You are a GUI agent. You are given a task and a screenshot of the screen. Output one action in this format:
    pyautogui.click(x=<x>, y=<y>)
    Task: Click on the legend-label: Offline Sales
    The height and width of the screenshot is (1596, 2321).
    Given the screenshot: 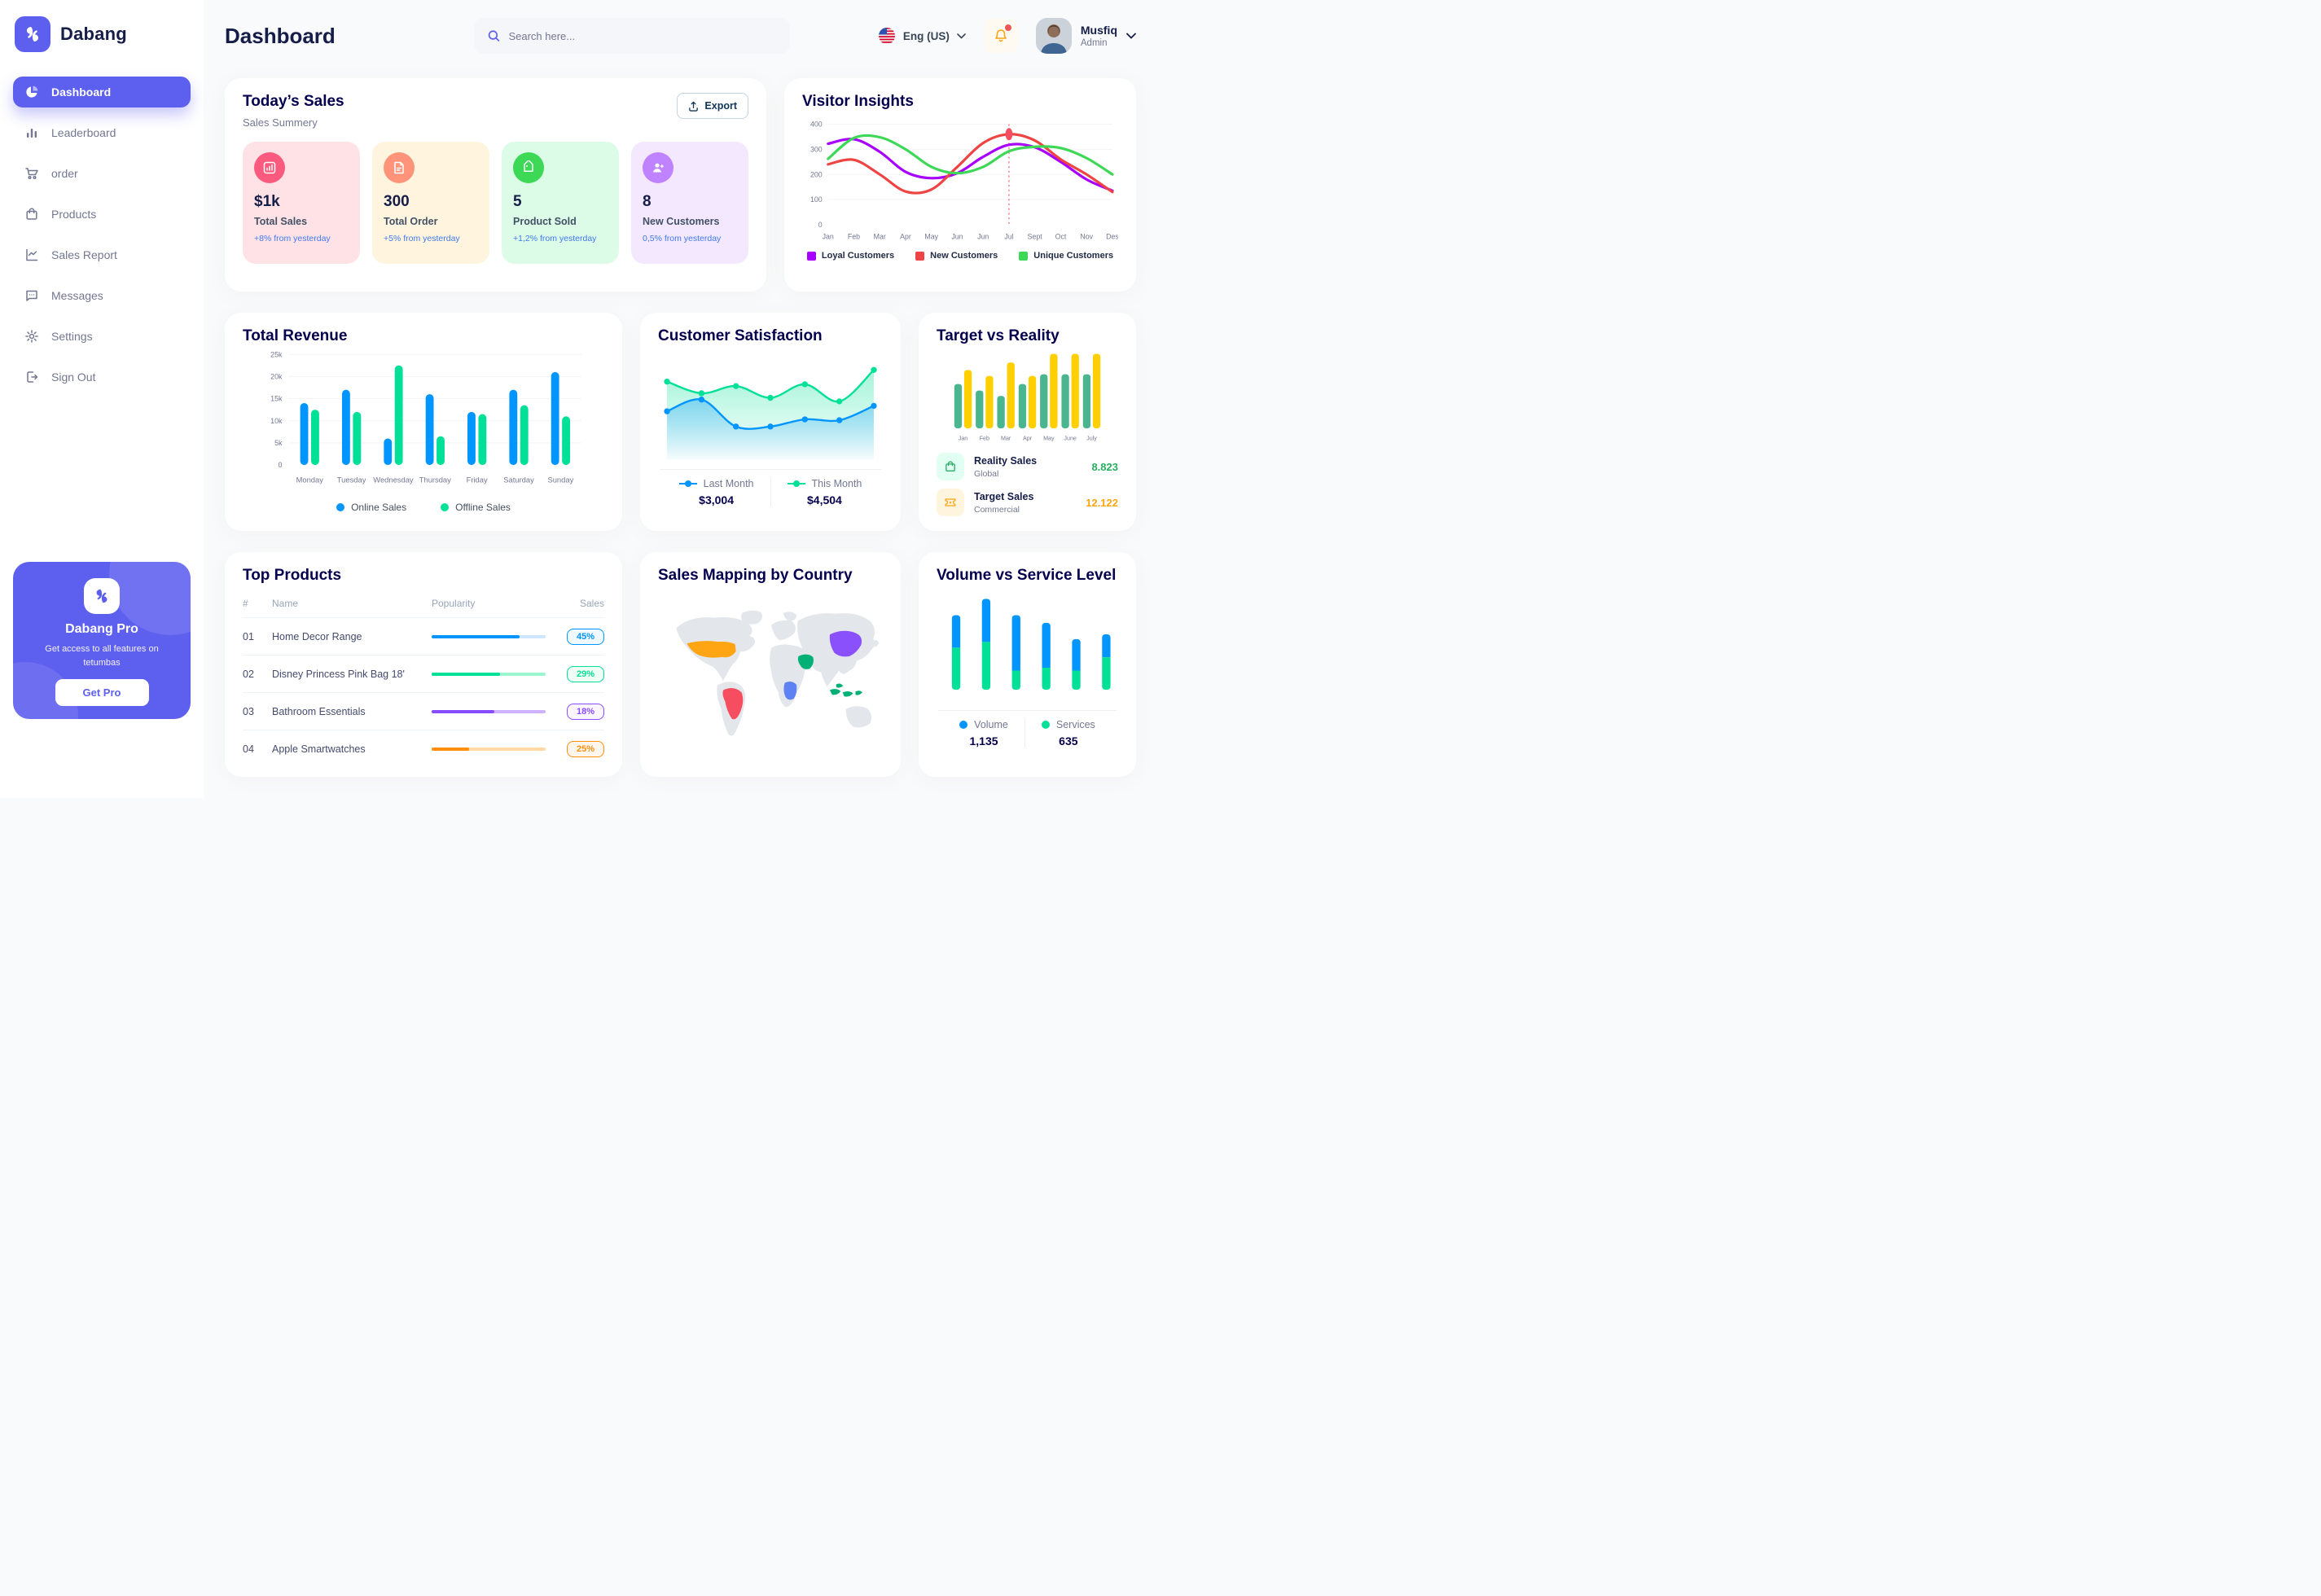 What is the action you would take?
    pyautogui.click(x=483, y=508)
    